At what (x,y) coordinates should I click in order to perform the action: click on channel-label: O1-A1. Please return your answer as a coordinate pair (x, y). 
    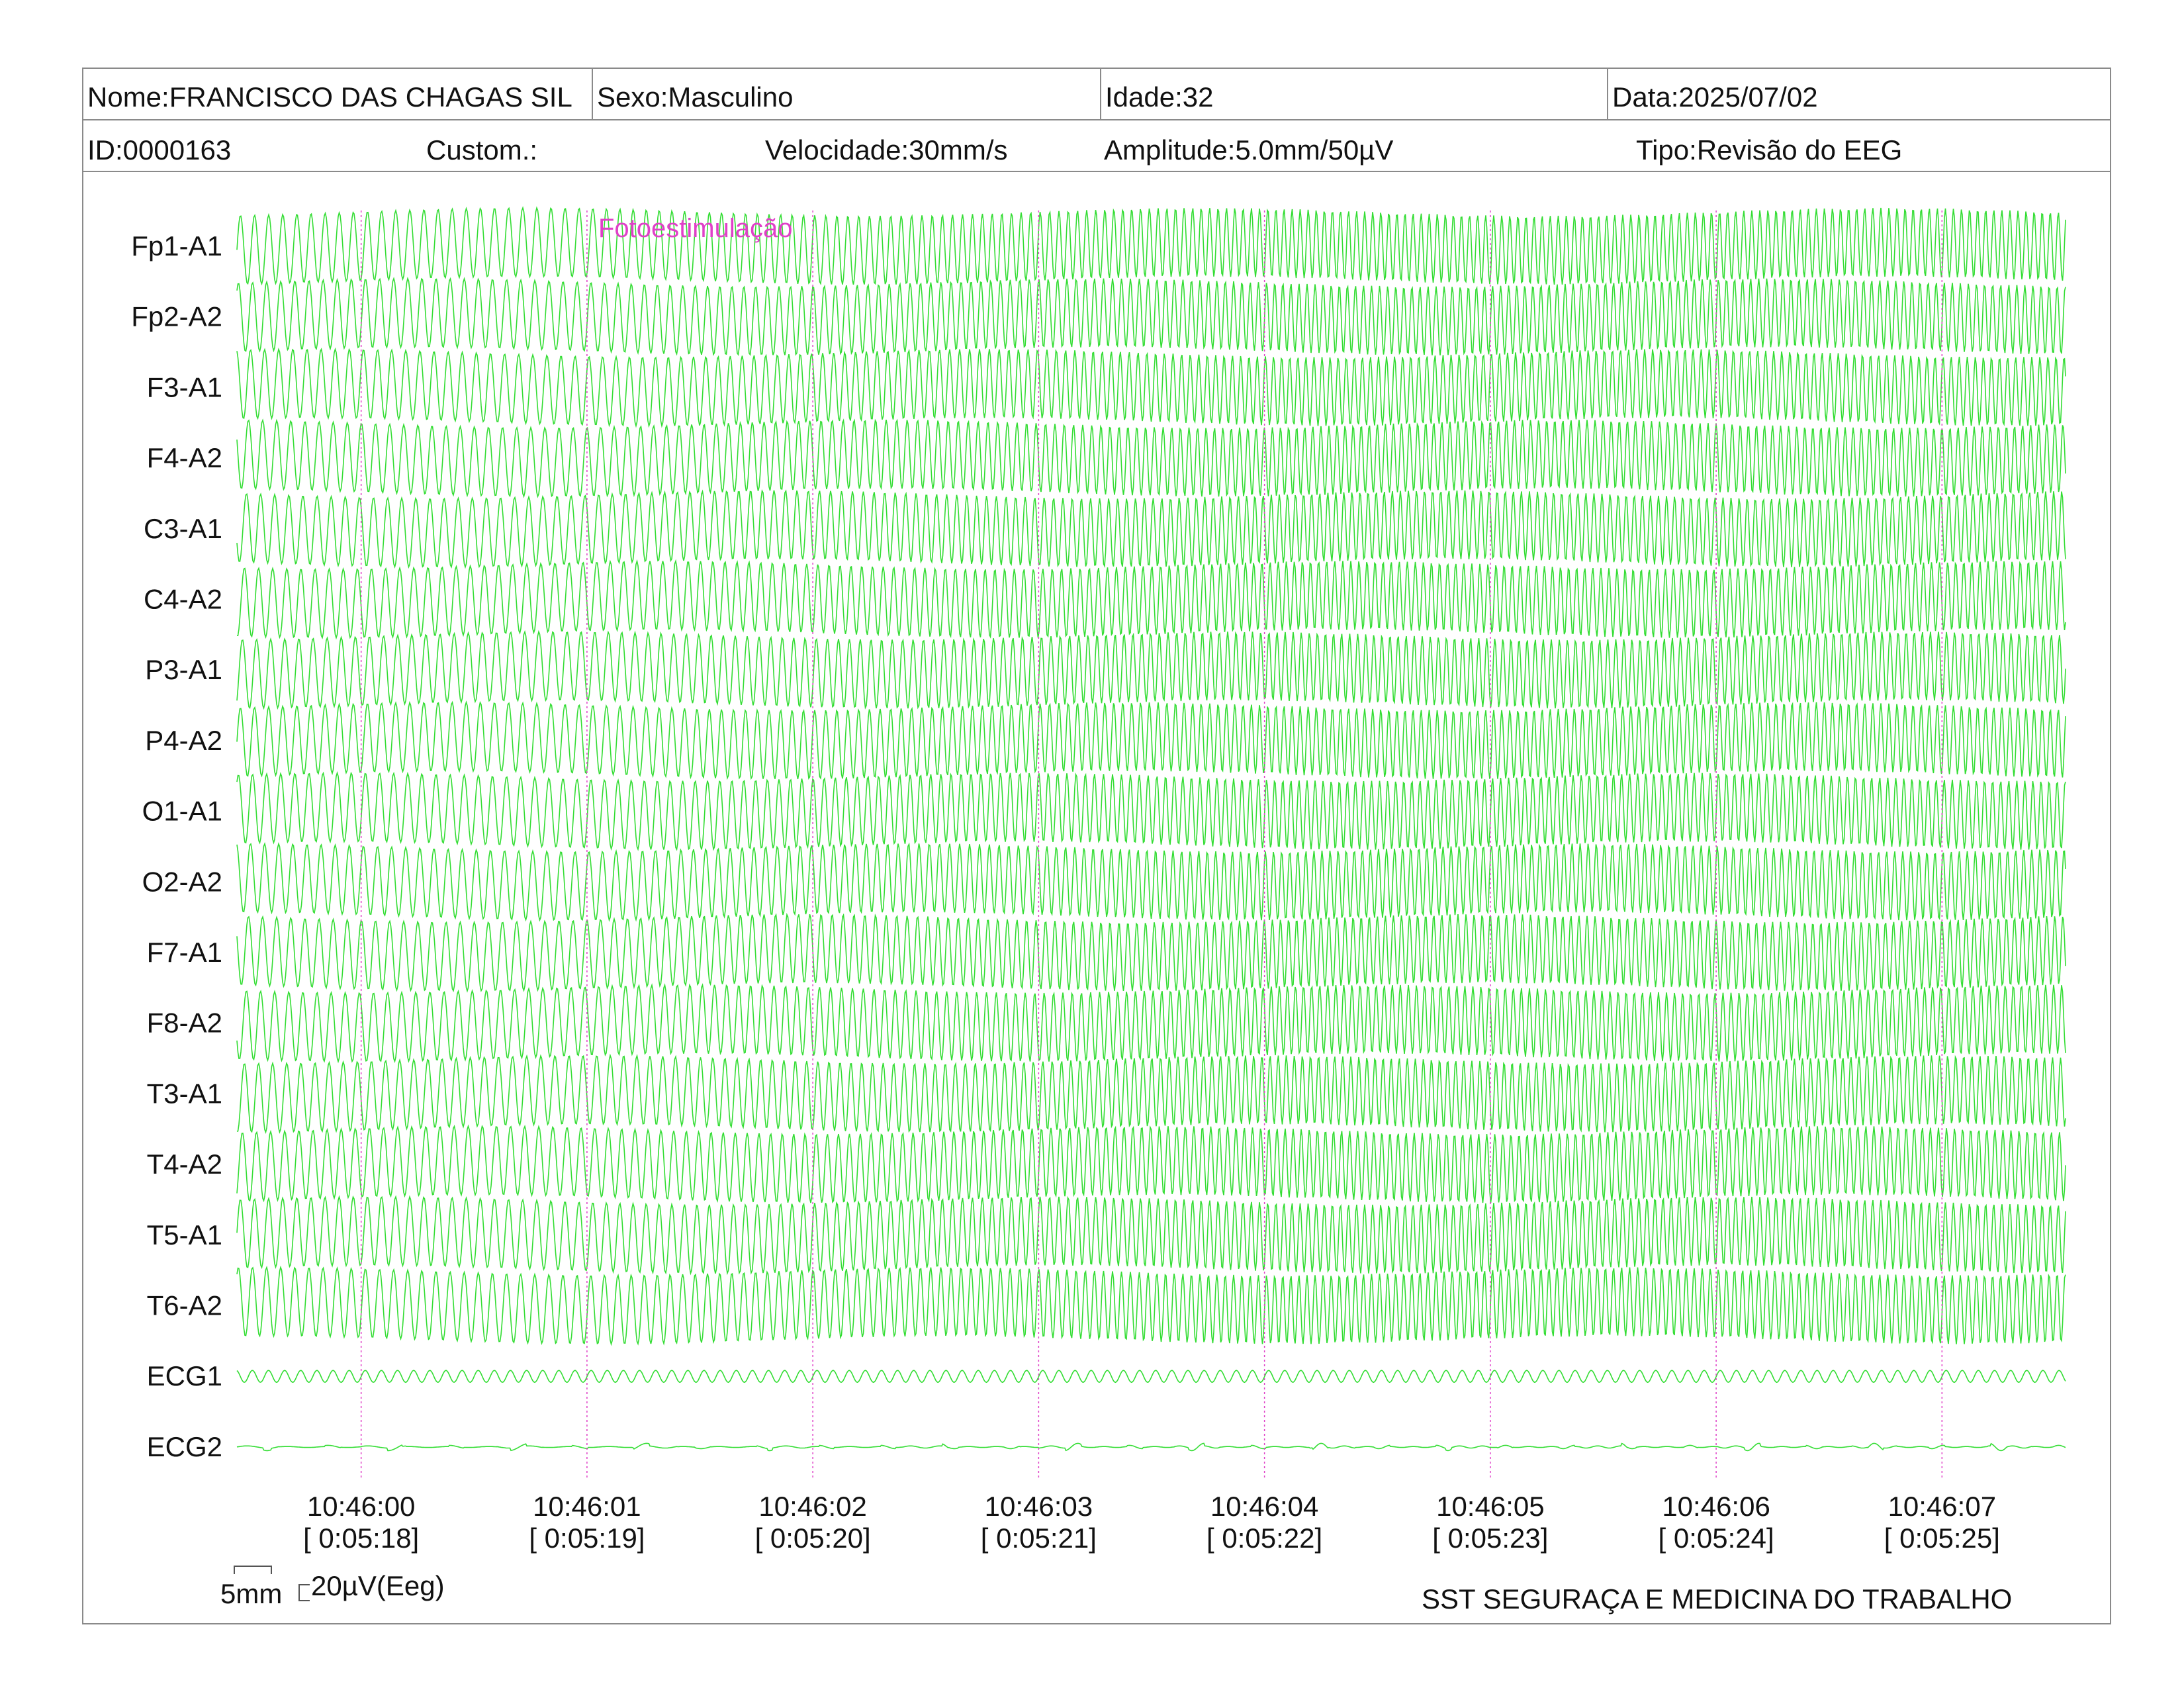
    Looking at the image, I should click on (182, 811).